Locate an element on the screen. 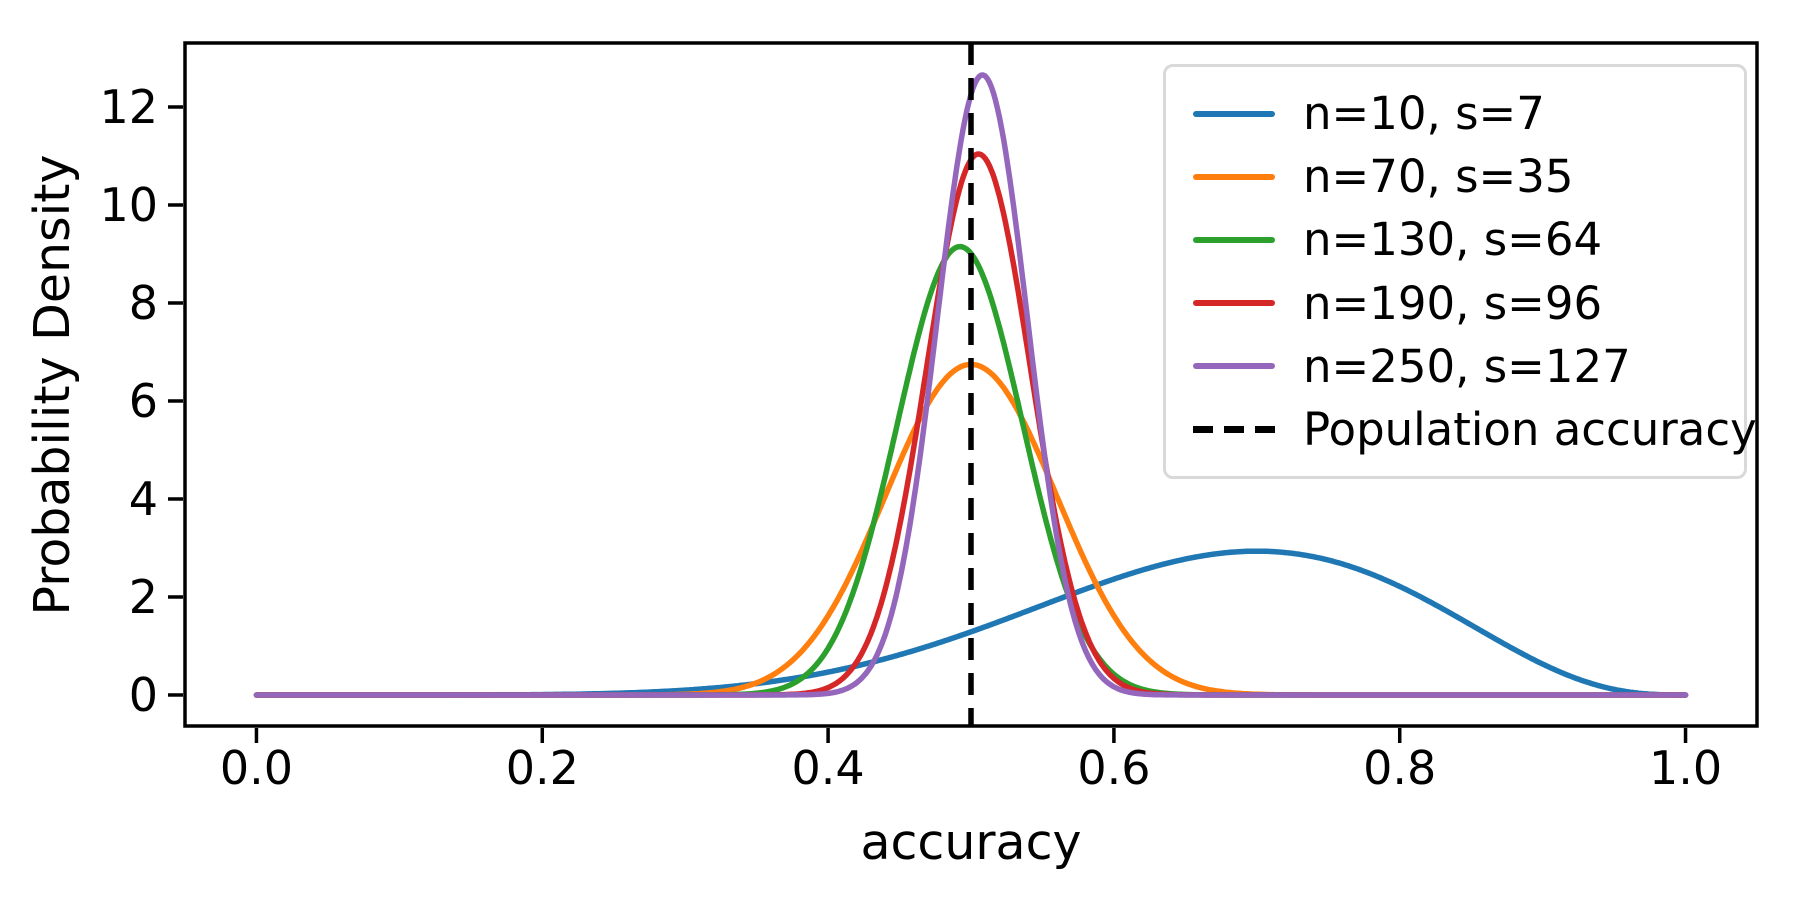  x-tick-label: 0.6 is located at coordinates (1113, 768).